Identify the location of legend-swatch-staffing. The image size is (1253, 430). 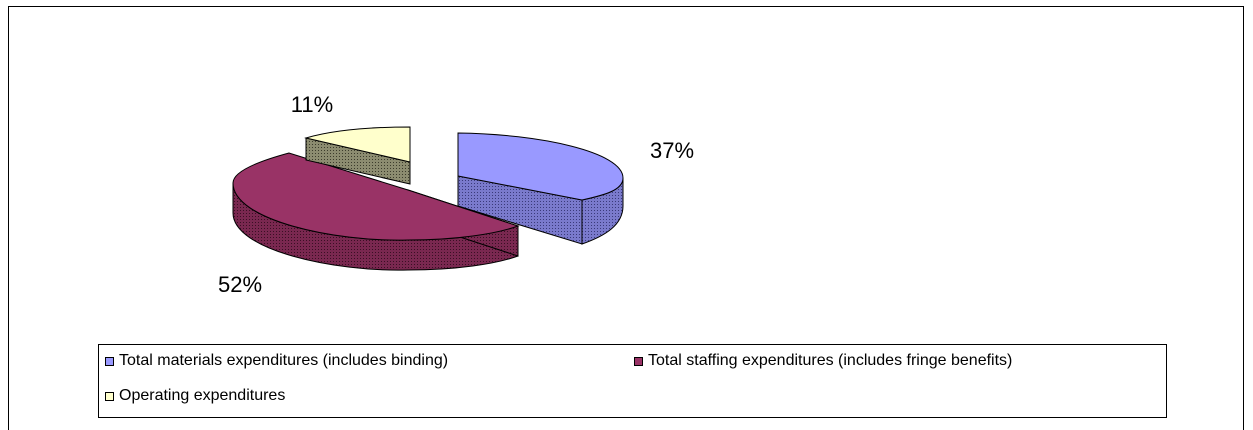
(638, 361).